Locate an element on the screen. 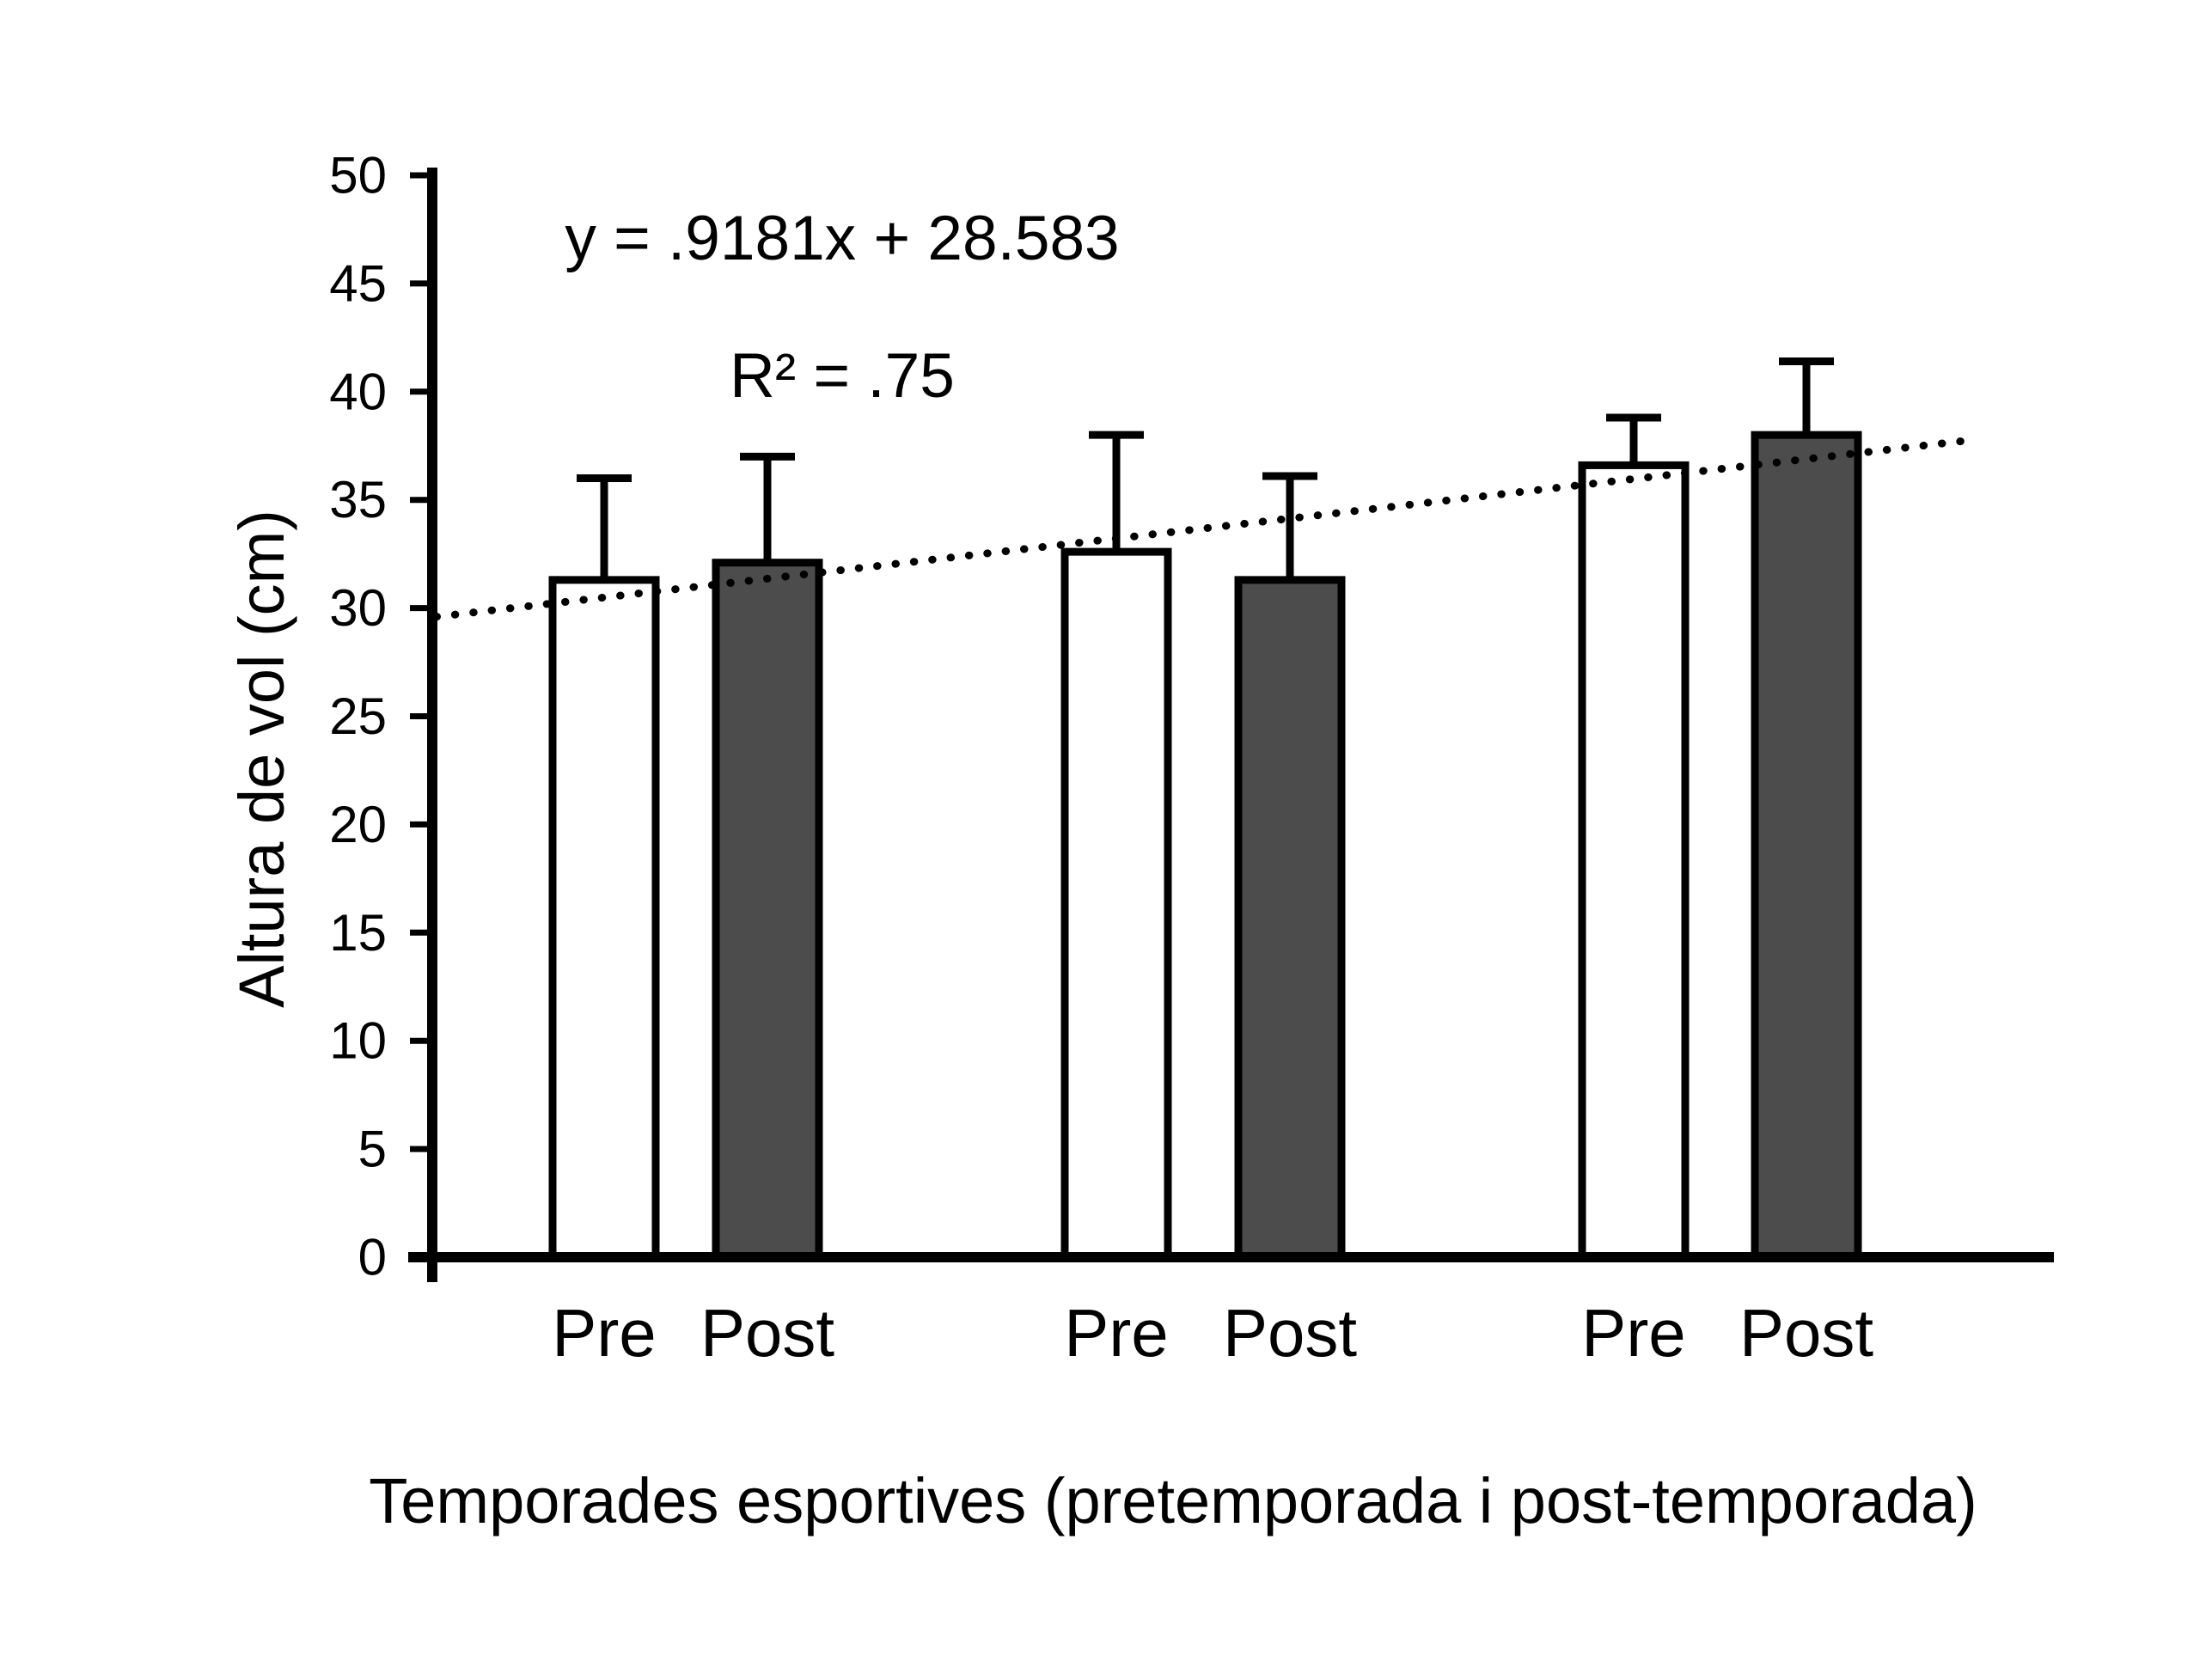 The image size is (2200, 1680). bar-label-season1-post: Post is located at coordinates (767, 1333).